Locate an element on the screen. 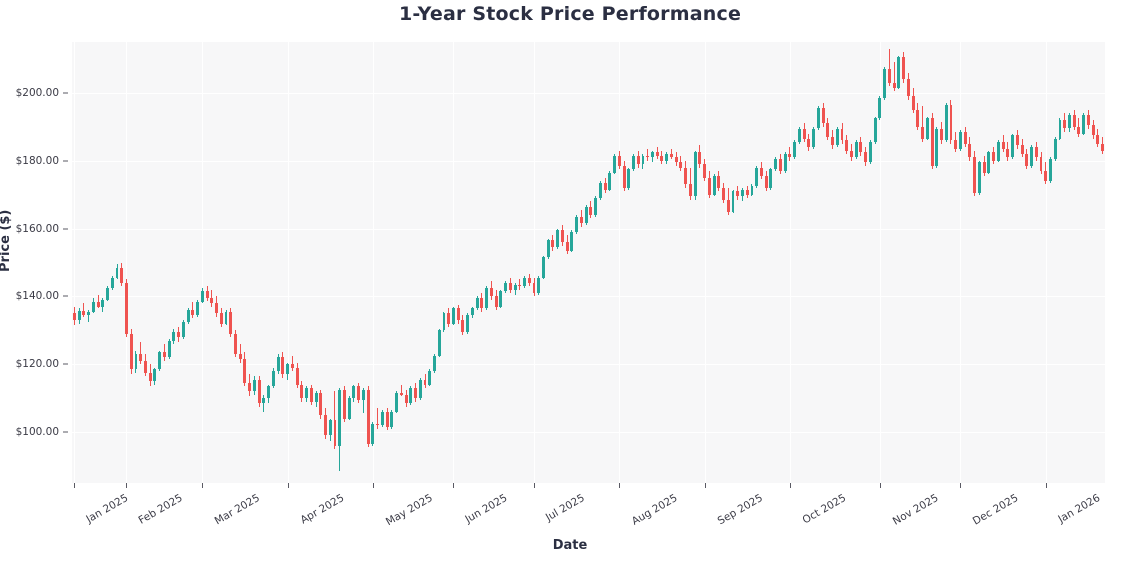  y-axis-tick-label: $180.00 is located at coordinates (37, 160).